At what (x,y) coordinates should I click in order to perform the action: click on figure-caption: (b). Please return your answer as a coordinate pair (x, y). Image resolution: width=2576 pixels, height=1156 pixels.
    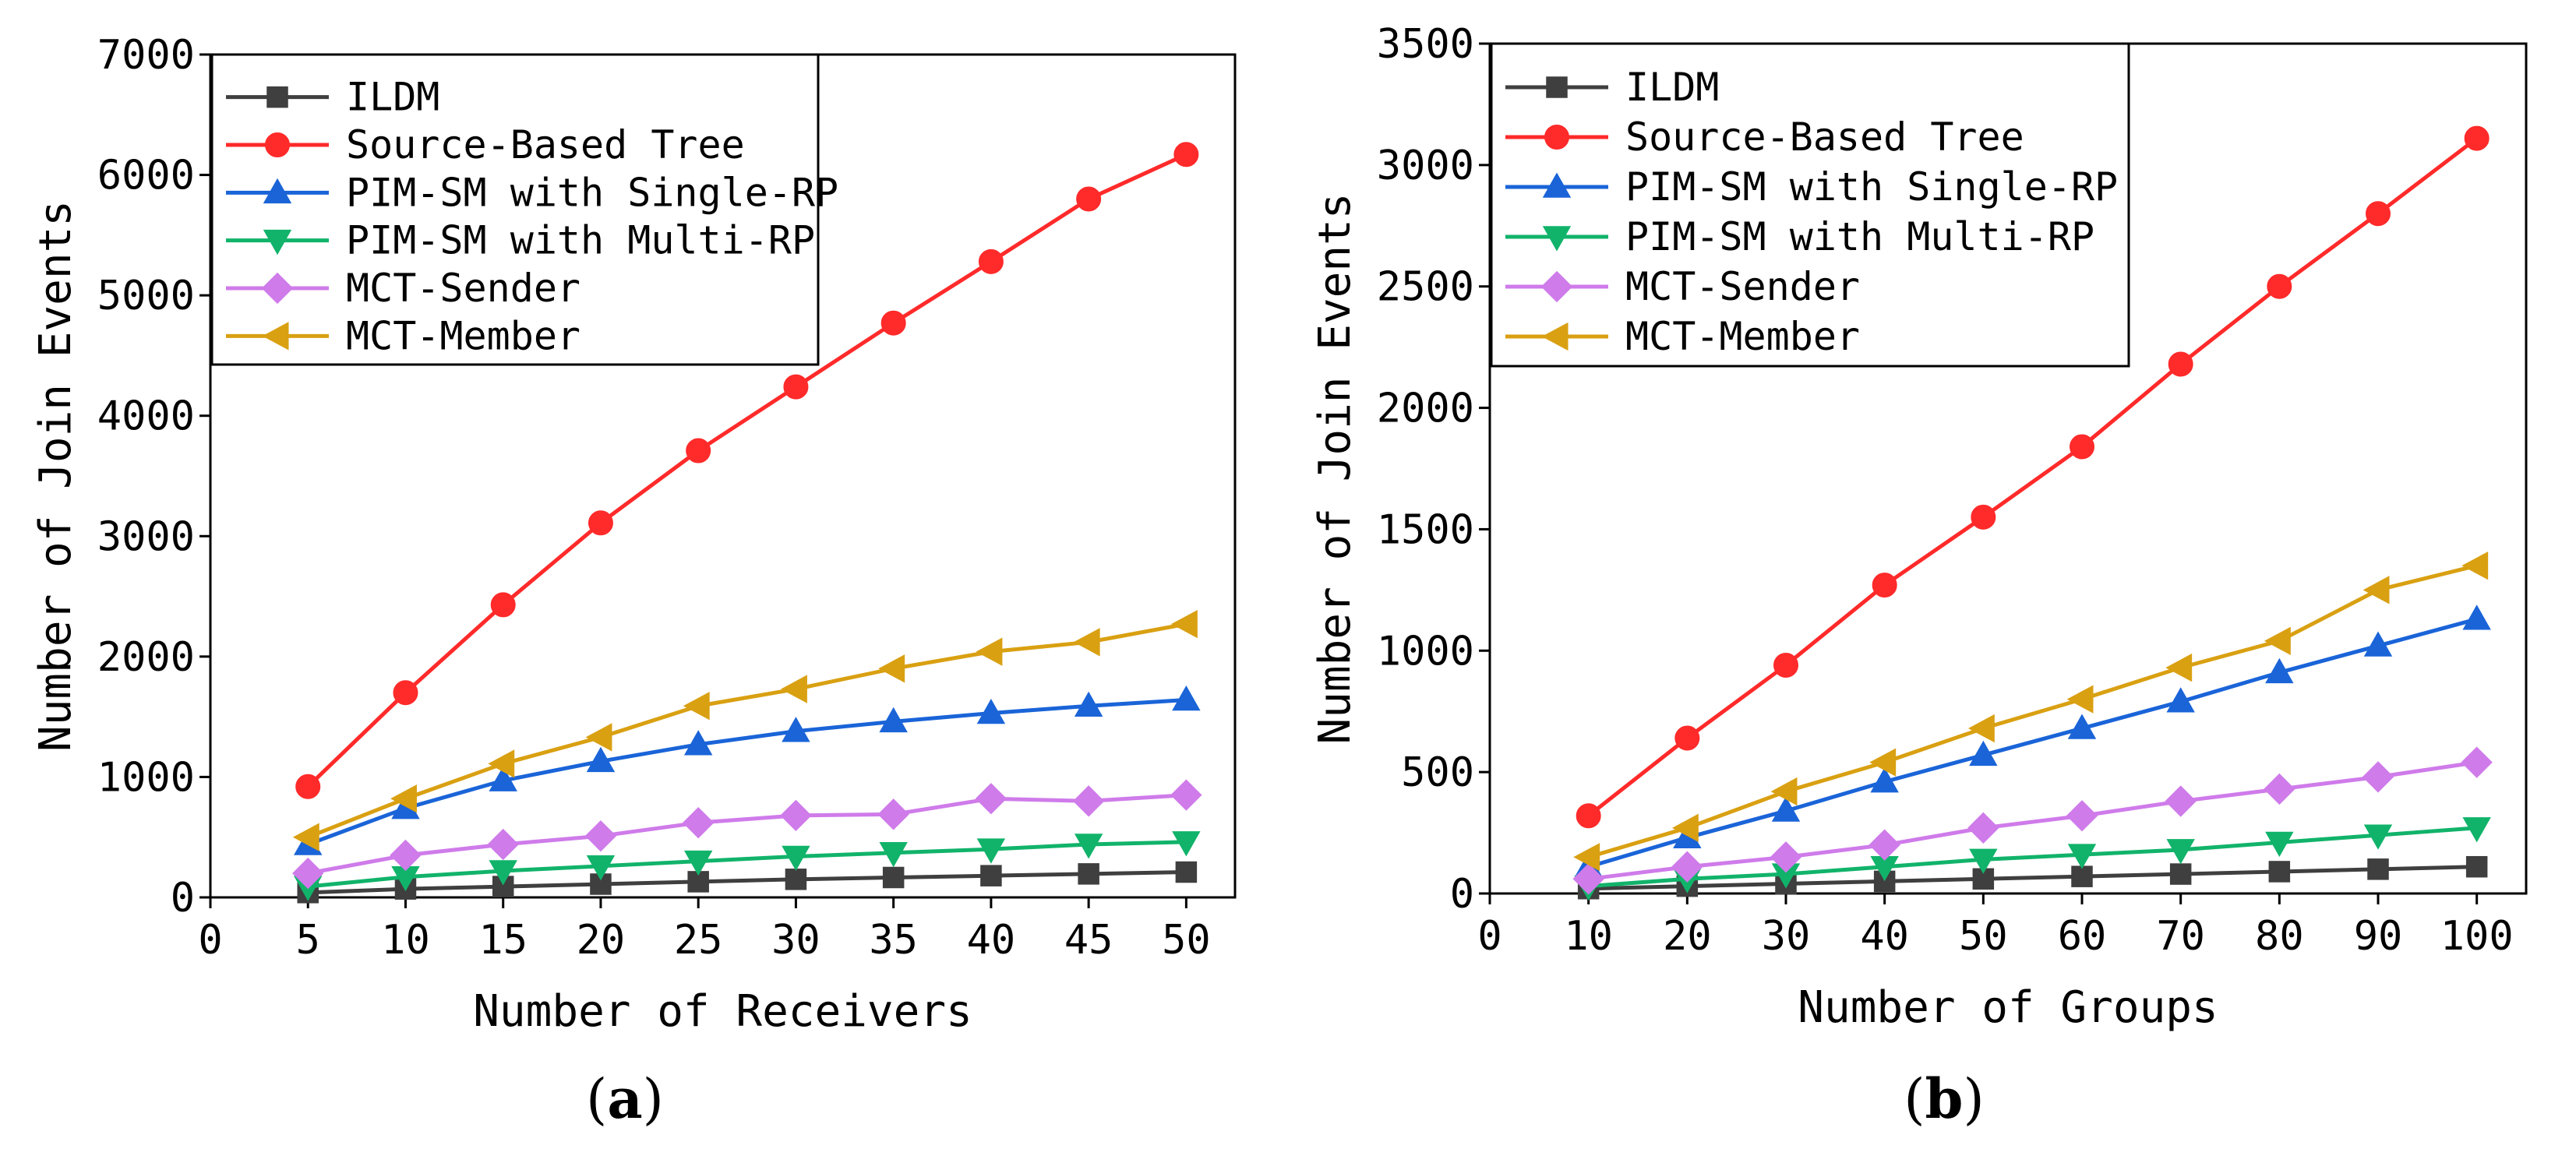
    Looking at the image, I should click on (1944, 1098).